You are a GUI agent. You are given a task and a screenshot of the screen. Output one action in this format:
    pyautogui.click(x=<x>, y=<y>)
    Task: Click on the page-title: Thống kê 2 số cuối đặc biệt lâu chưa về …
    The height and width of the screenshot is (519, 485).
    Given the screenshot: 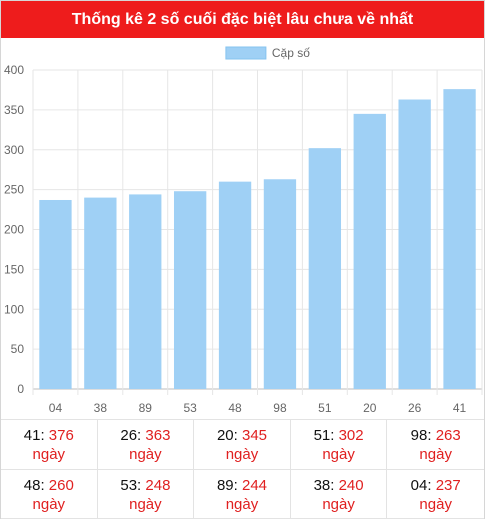 What is the action you would take?
    pyautogui.click(x=242, y=19)
    